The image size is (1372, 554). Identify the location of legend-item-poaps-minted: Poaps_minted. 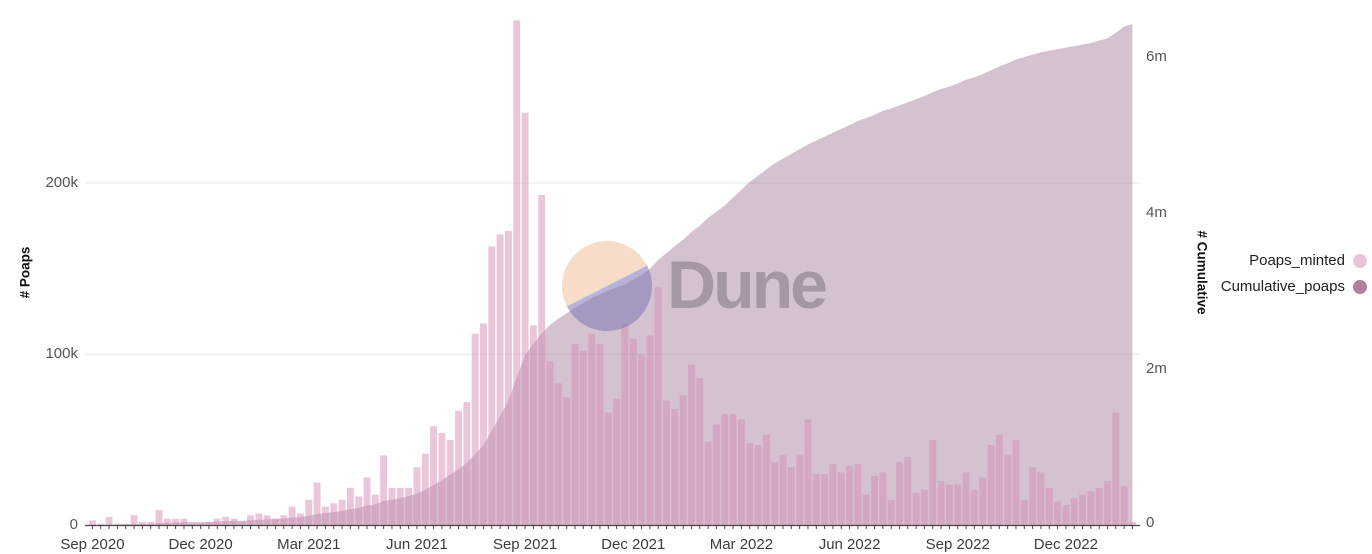
(1308, 260).